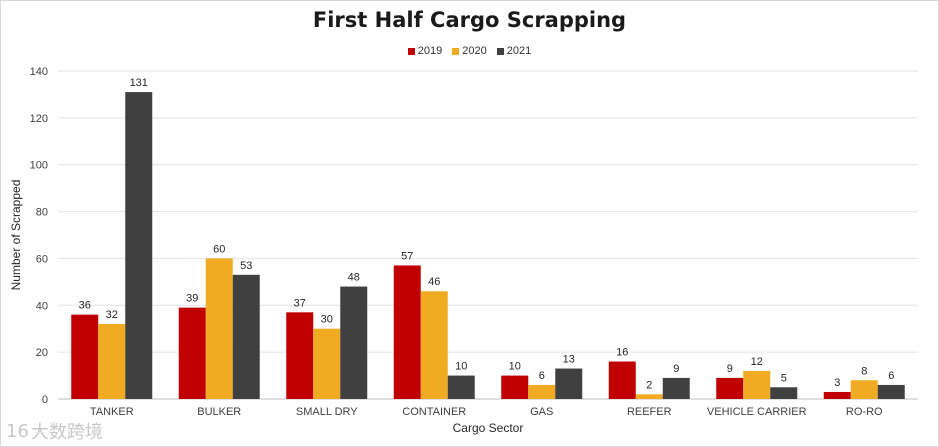 This screenshot has width=939, height=447. What do you see at coordinates (784, 378) in the screenshot?
I see `data-label-2021-vehicle-carrier: 5` at bounding box center [784, 378].